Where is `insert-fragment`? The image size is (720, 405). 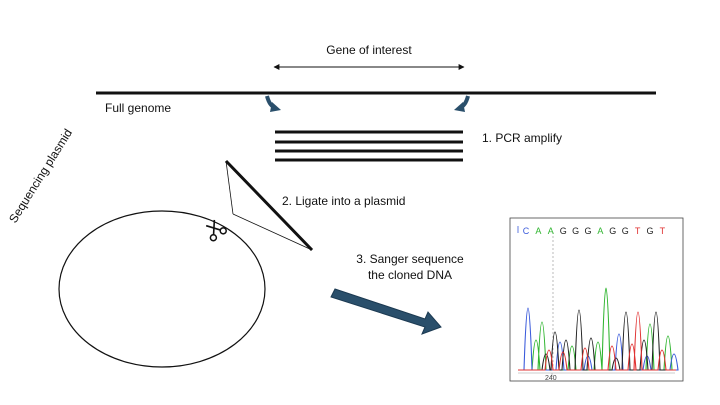
insert-fragment is located at coordinates (269, 205).